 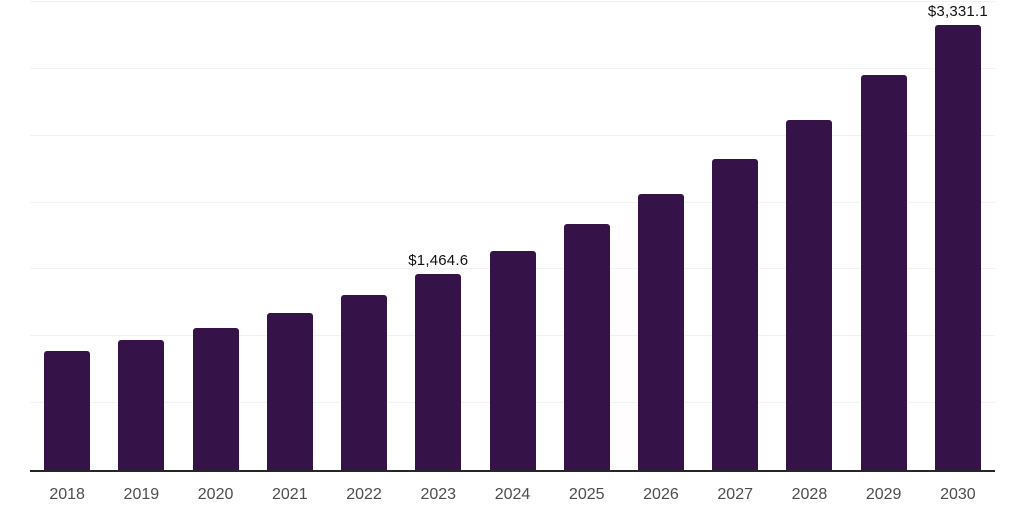 I want to click on data-label-2023: $1,464.6, so click(x=438, y=261).